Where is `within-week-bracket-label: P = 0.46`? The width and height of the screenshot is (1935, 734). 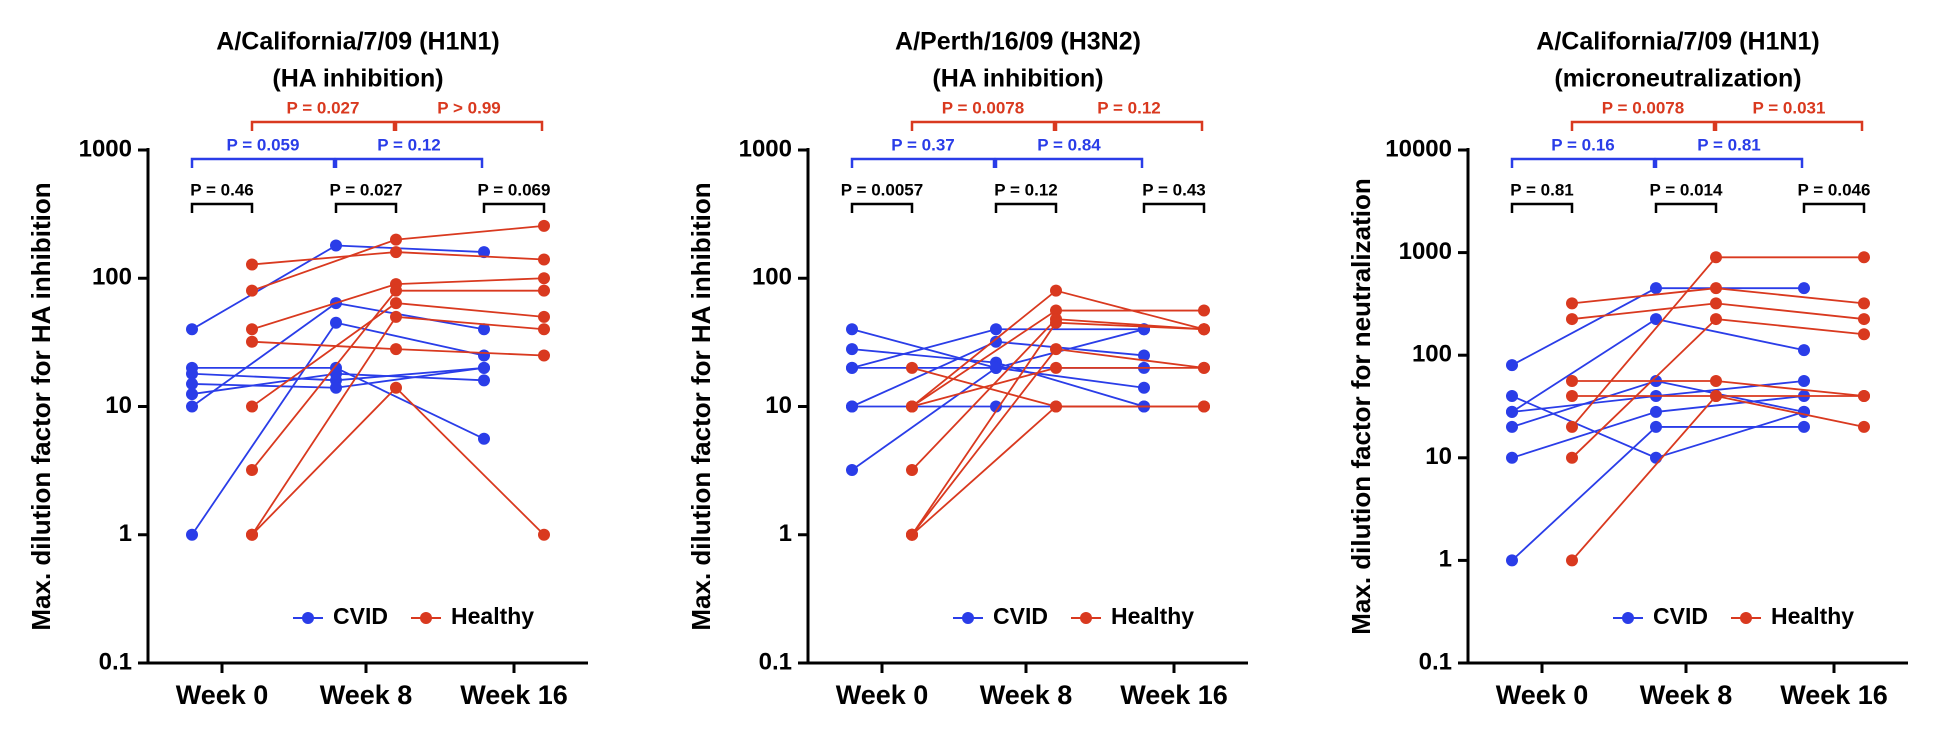 within-week-bracket-label: P = 0.46 is located at coordinates (222, 189).